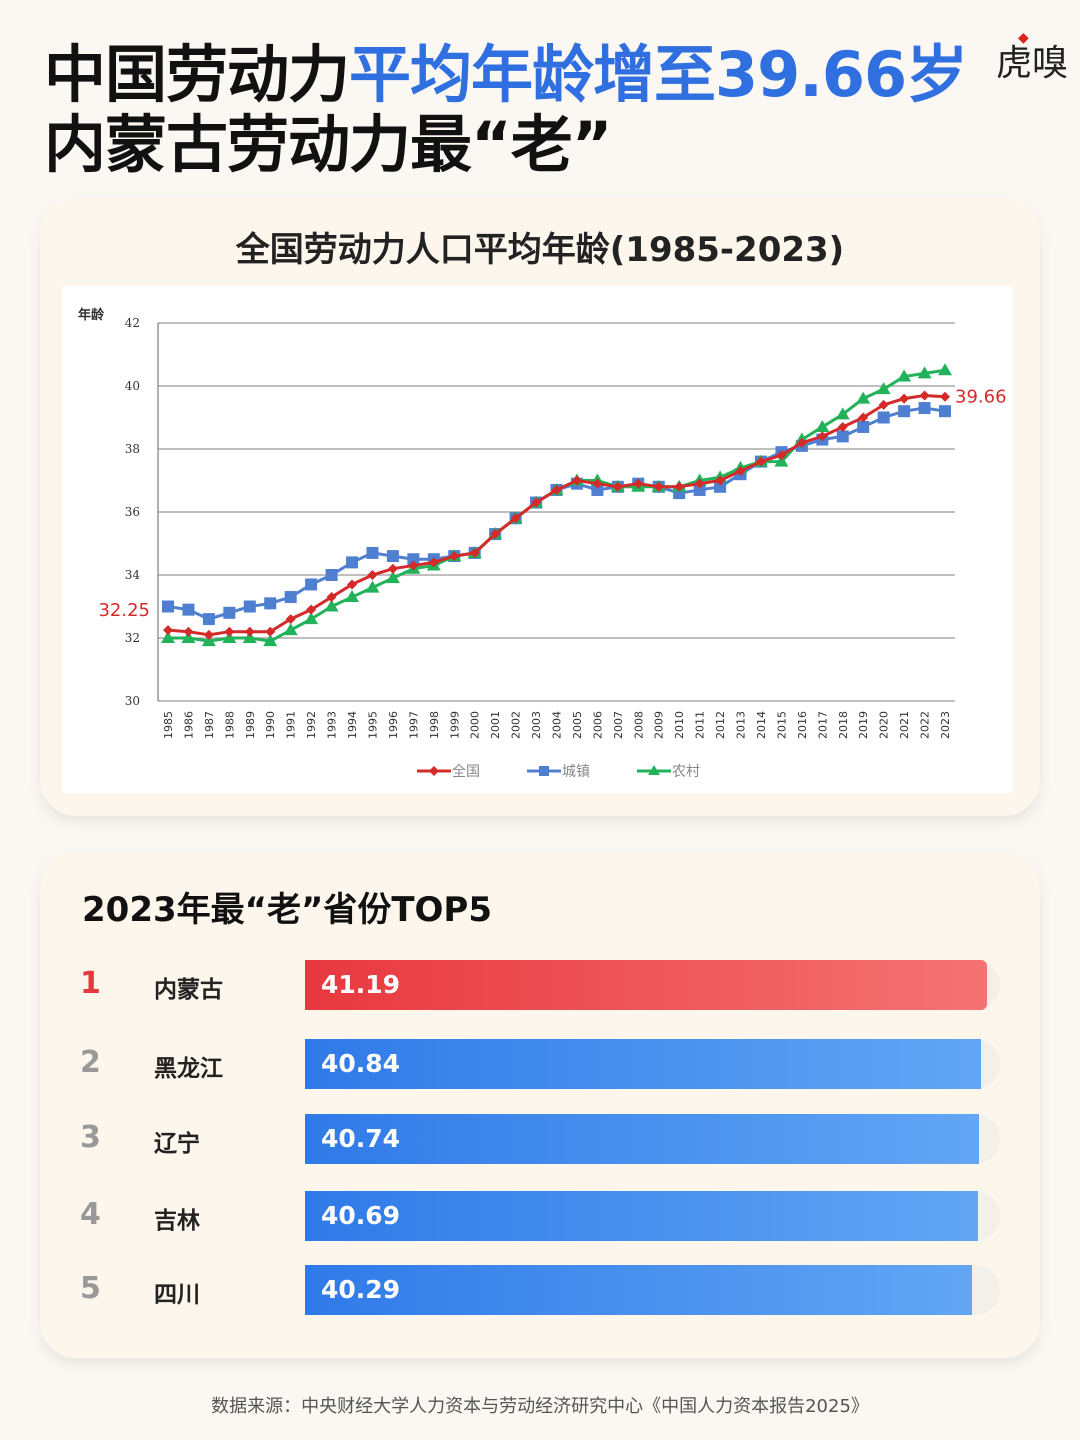 Image resolution: width=1080 pixels, height=1440 pixels. I want to click on x-tick-label: 2002, so click(516, 725).